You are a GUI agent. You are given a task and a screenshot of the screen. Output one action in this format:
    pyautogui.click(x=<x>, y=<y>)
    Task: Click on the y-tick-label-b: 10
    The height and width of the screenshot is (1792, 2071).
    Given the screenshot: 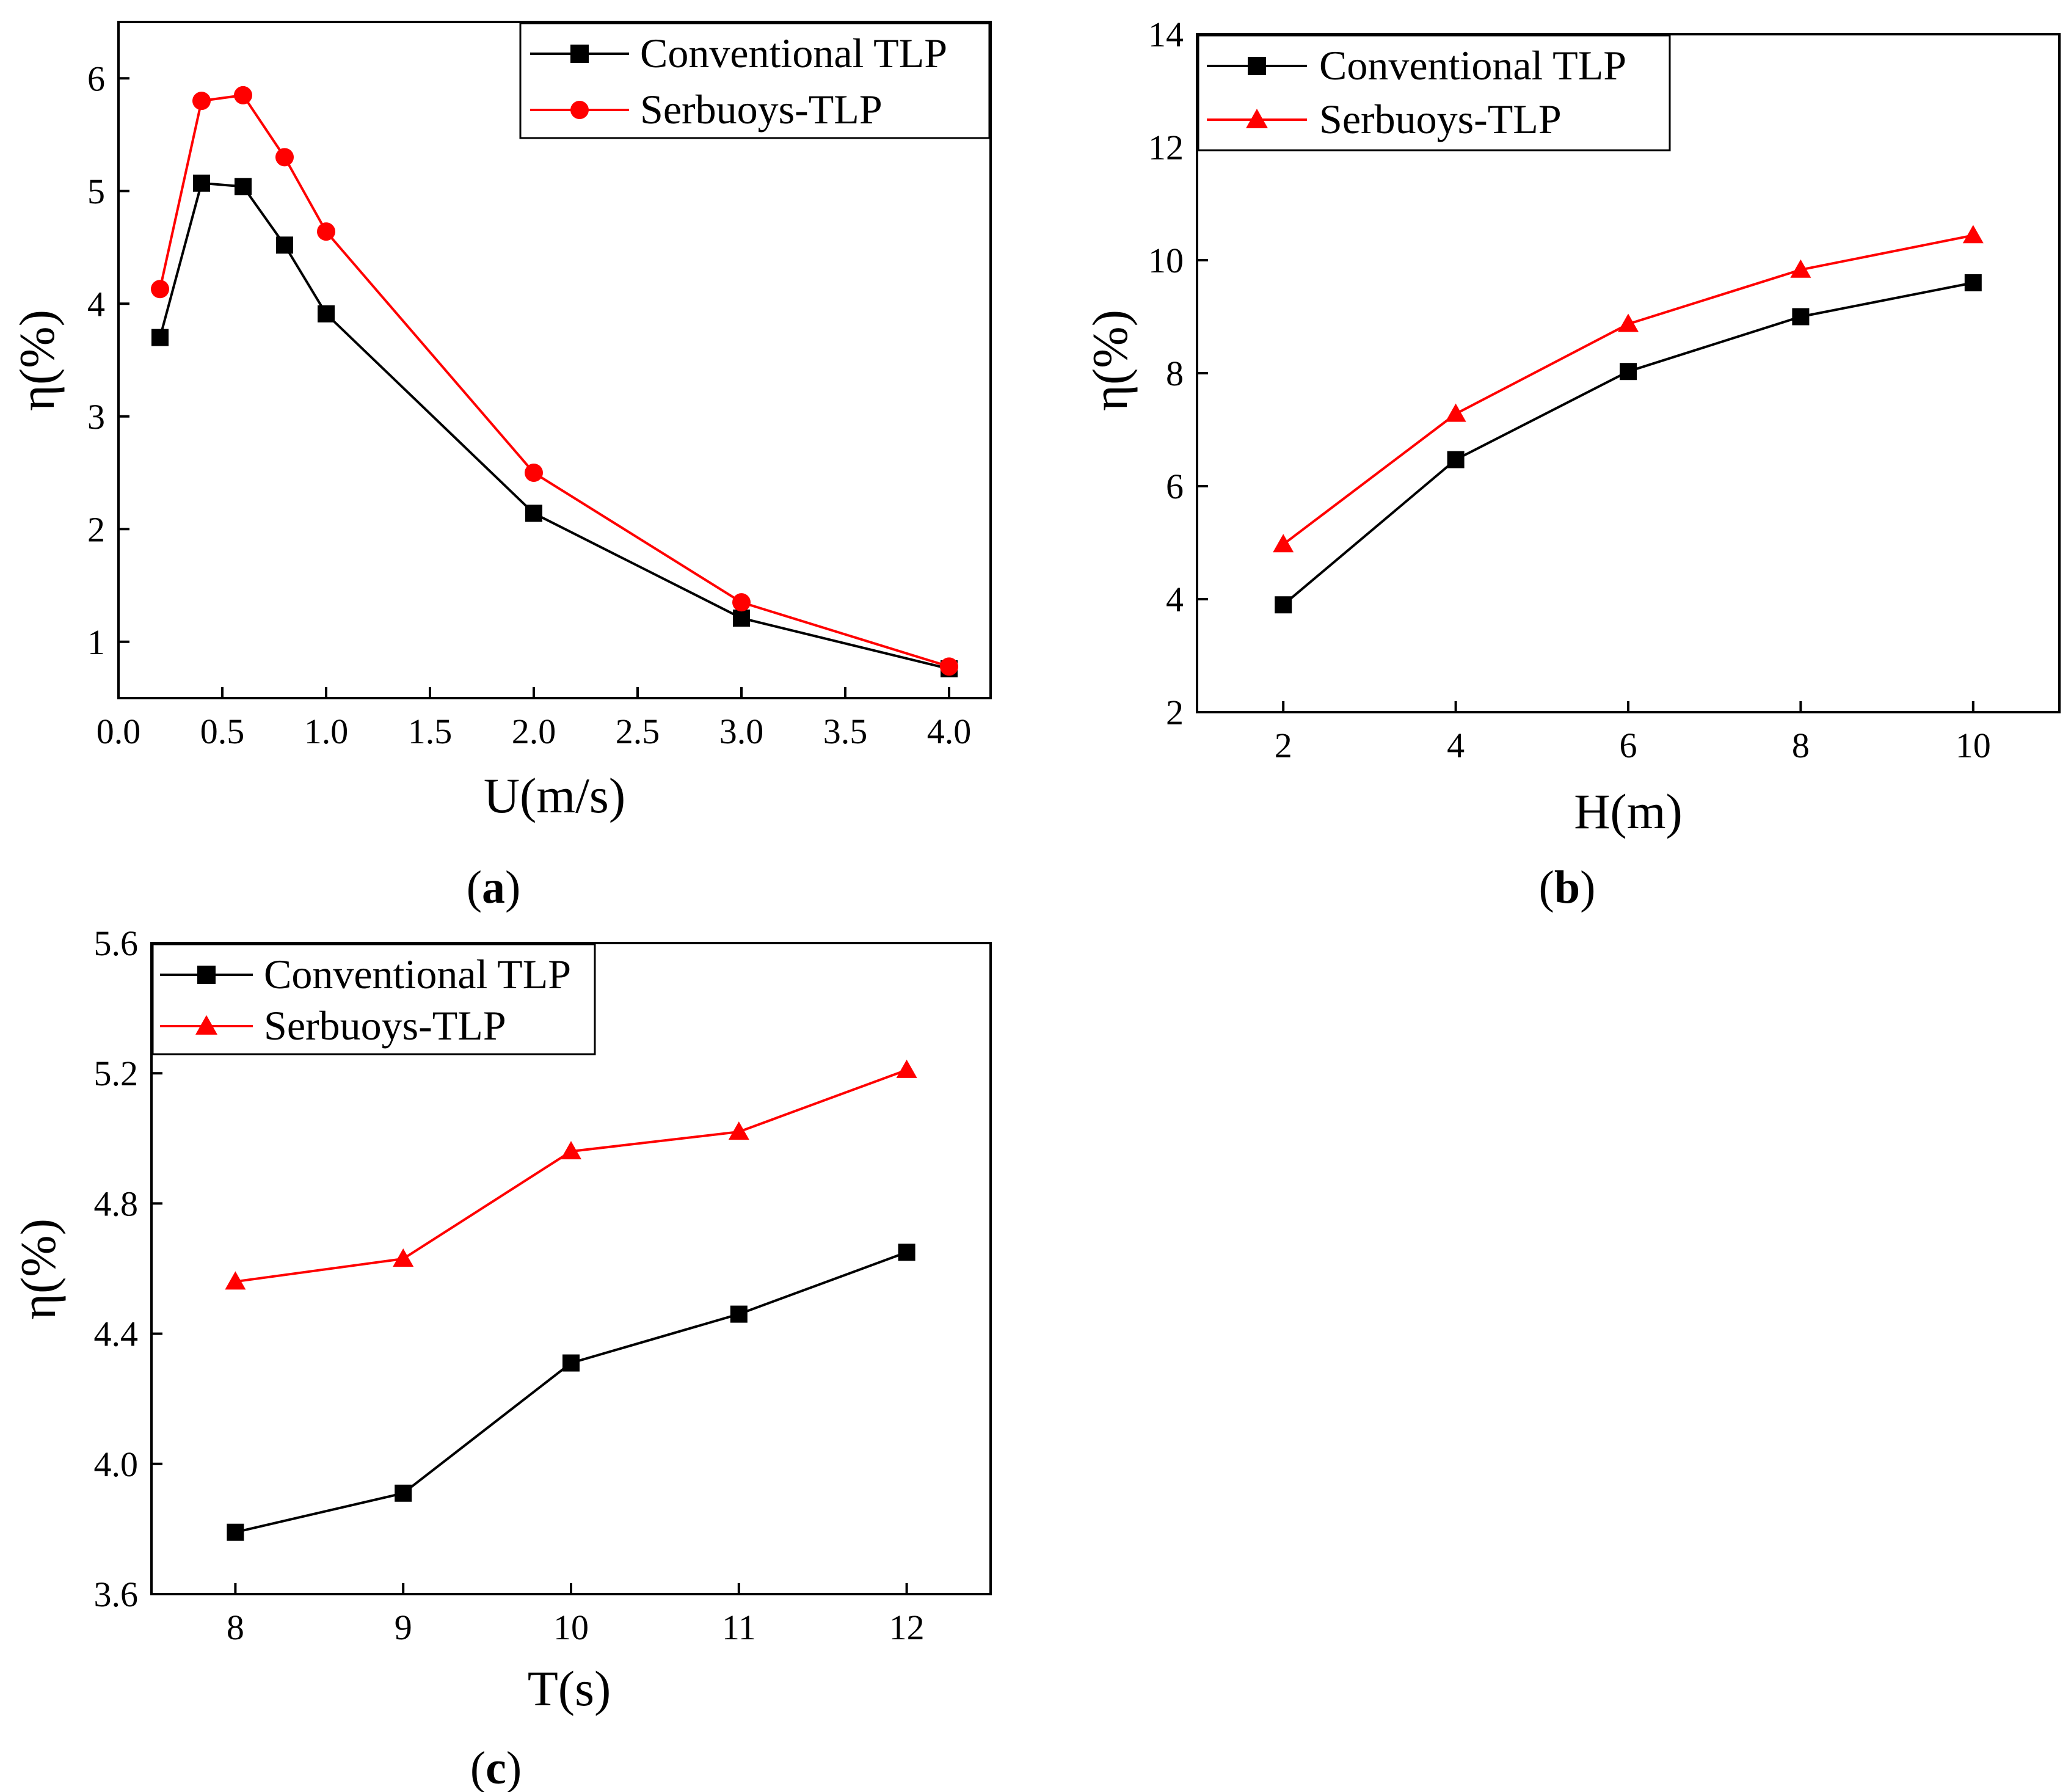 What is the action you would take?
    pyautogui.click(x=1166, y=260)
    